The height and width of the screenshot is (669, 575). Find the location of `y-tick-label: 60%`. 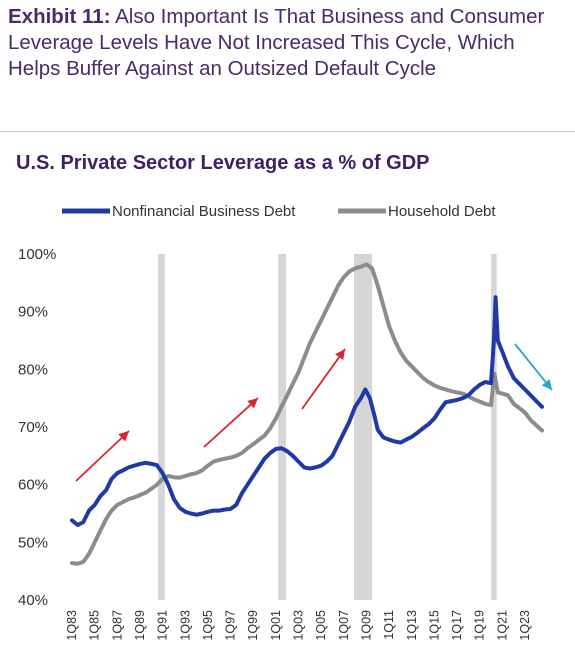

y-tick-label: 60% is located at coordinates (33, 485).